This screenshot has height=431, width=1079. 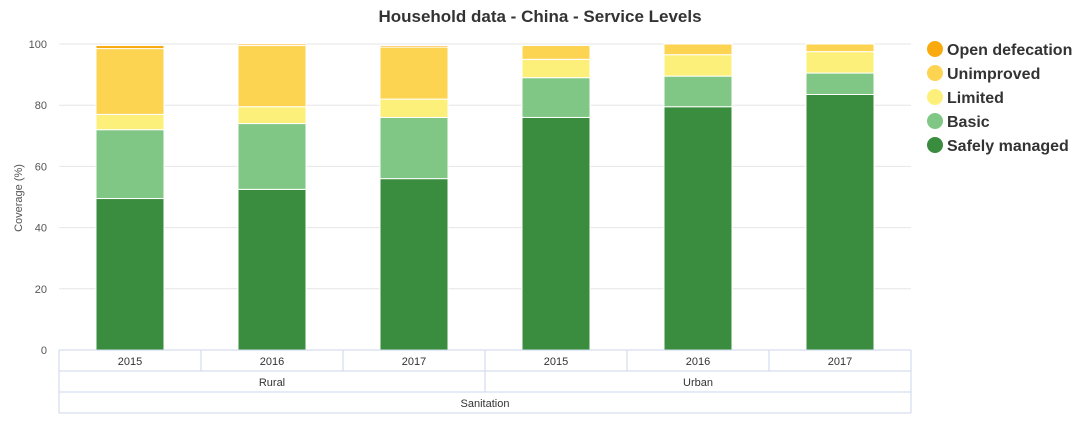 I want to click on legend-item: Safely managed, so click(x=998, y=146).